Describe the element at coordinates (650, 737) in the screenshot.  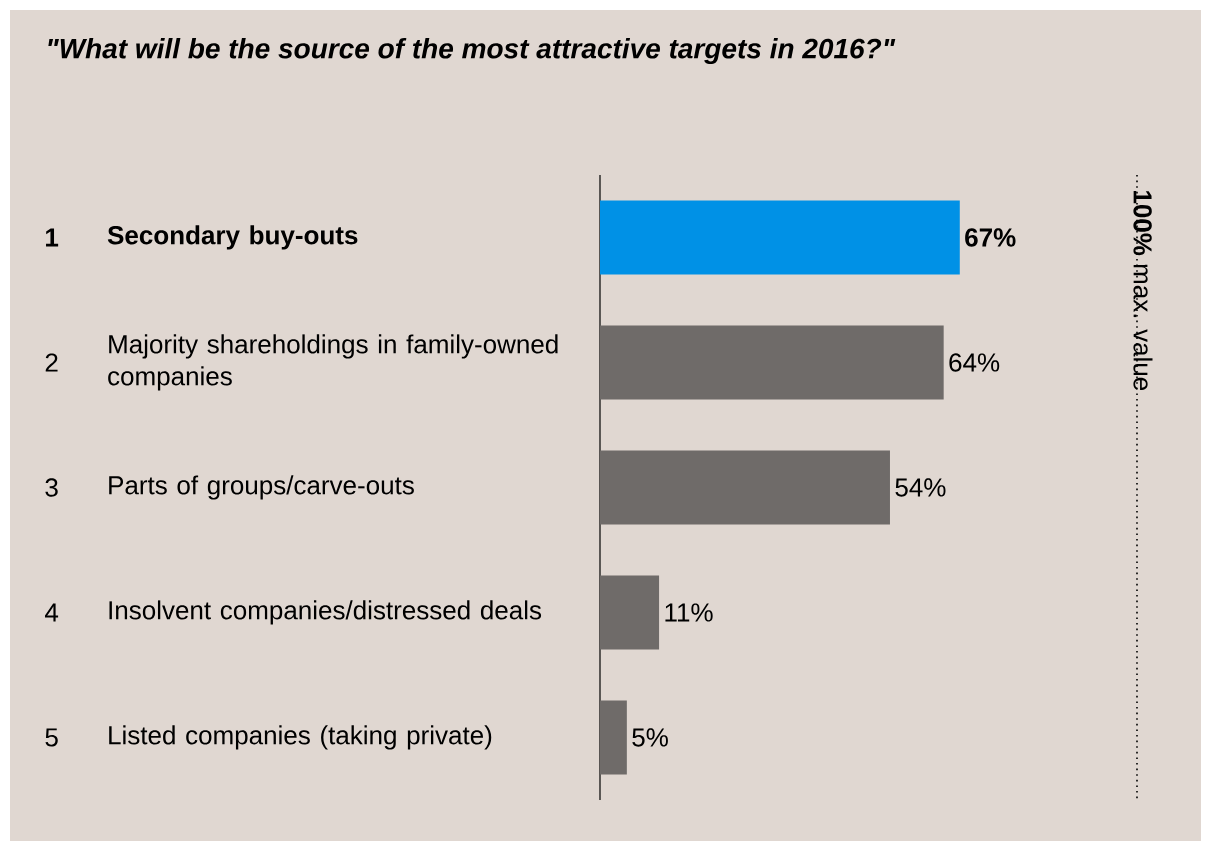
I see `data-label: 5%` at that location.